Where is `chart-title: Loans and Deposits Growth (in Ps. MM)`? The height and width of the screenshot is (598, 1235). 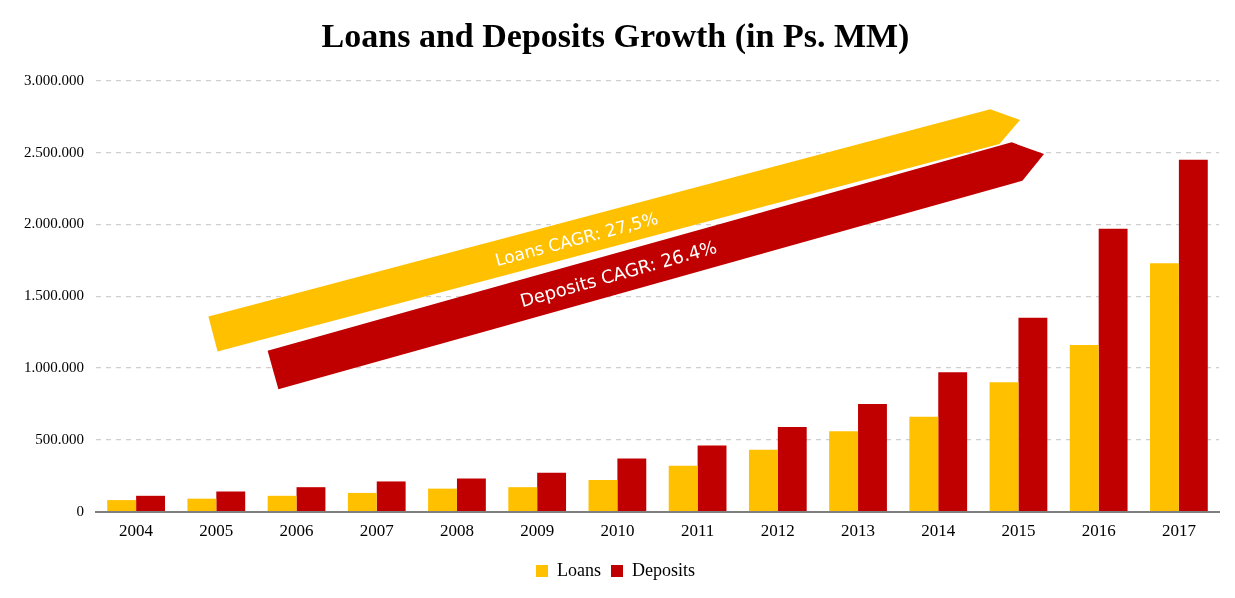
chart-title: Loans and Deposits Growth (in Ps. MM) is located at coordinates (615, 36).